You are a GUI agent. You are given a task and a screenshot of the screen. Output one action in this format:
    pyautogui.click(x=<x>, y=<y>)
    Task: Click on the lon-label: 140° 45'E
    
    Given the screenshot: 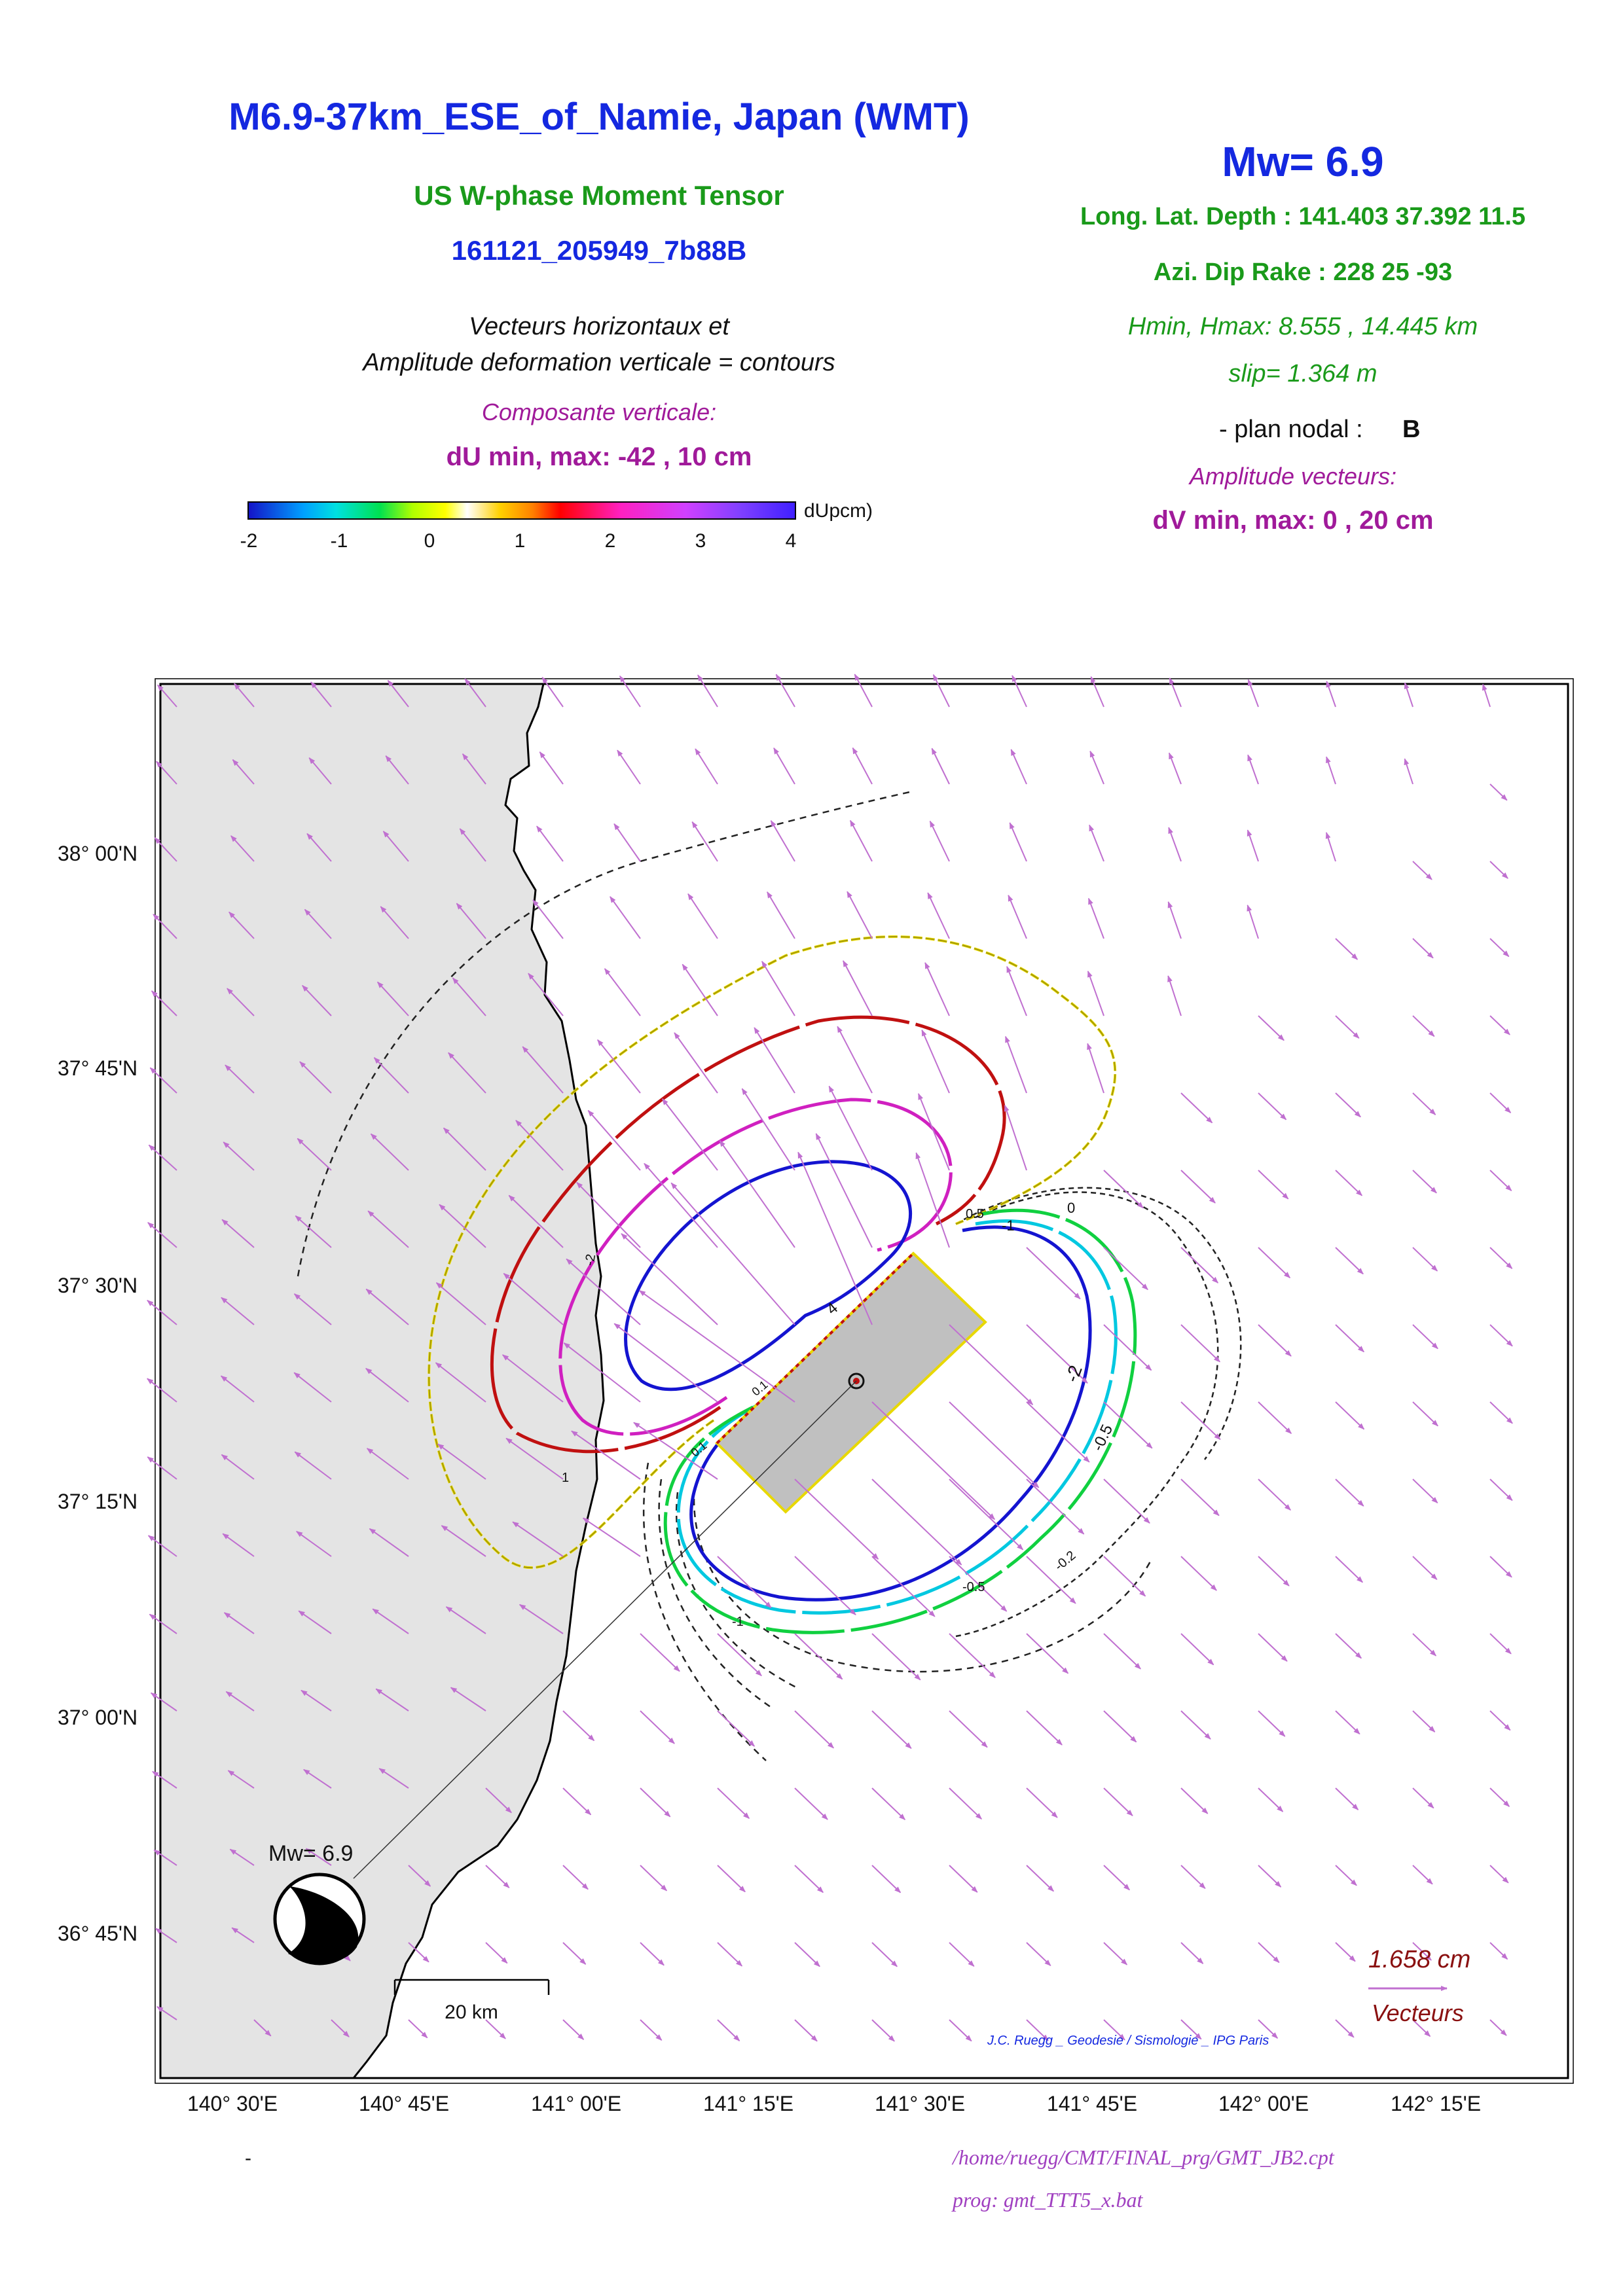 What is the action you would take?
    pyautogui.click(x=404, y=2103)
    